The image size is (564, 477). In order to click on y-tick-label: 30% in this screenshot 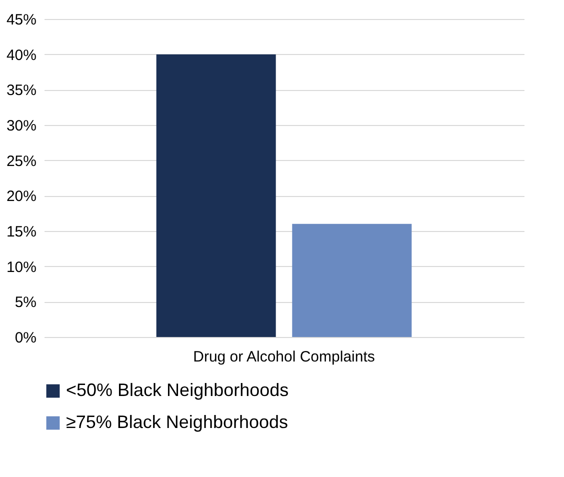, I will do `click(21, 126)`.